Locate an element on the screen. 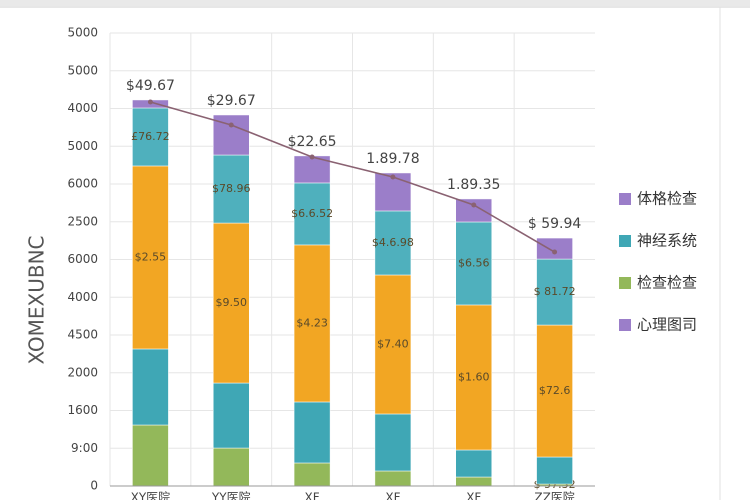 The width and height of the screenshot is (750, 500). legend-label: 神经系统 is located at coordinates (667, 241).